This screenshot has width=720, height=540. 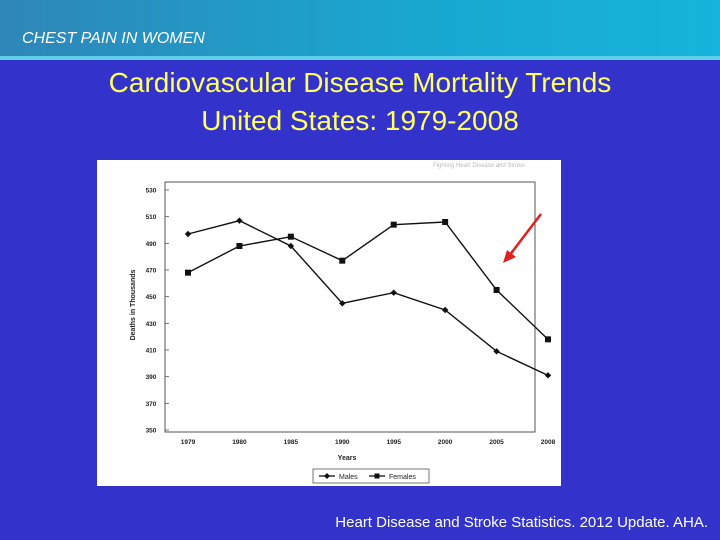 What do you see at coordinates (151, 324) in the screenshot?
I see `y-tick-label: 430` at bounding box center [151, 324].